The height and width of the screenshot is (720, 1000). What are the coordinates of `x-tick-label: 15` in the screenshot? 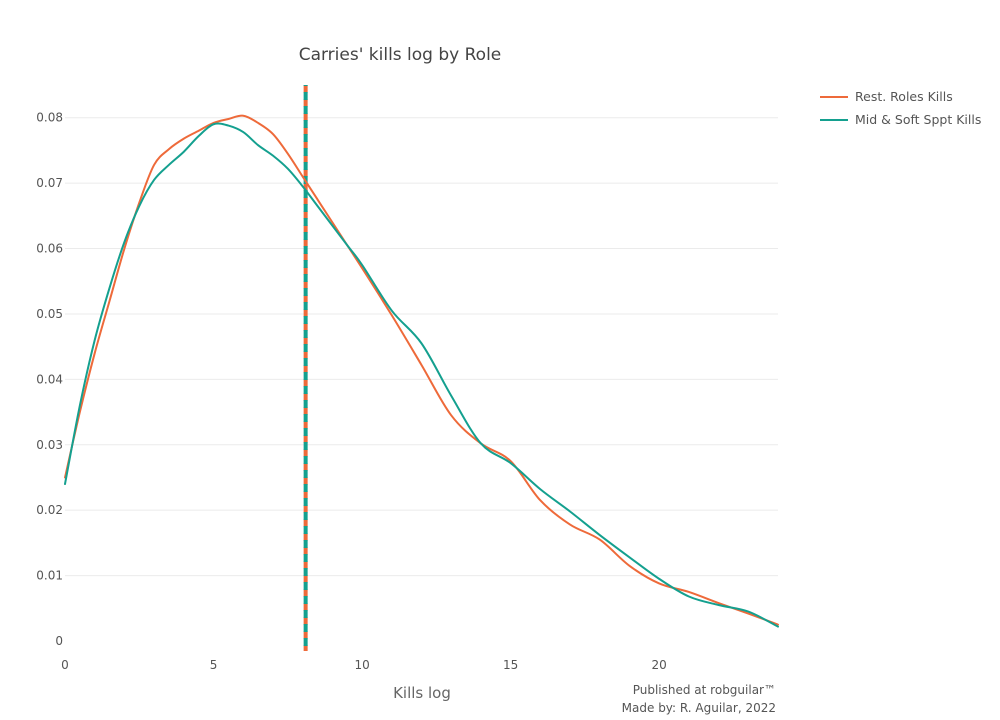 It's located at (510, 665).